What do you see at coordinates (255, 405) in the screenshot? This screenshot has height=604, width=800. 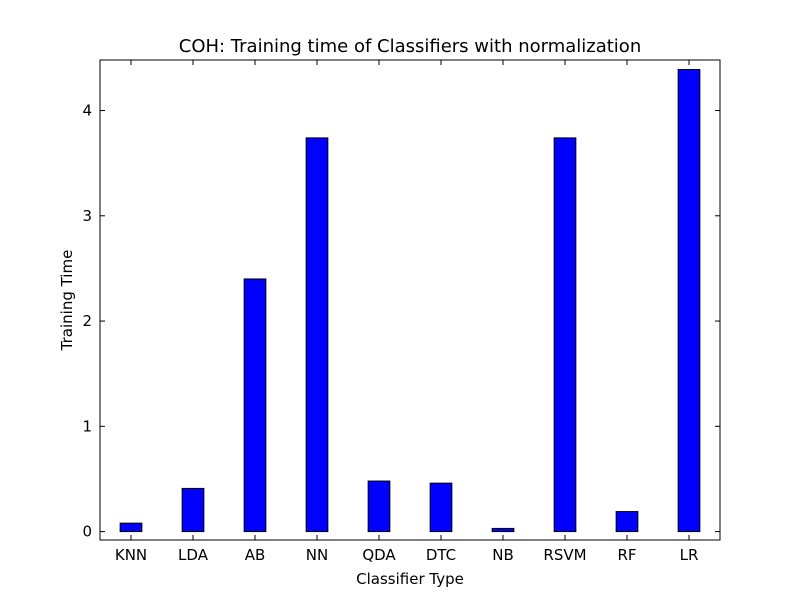 I see `bar-ab` at bounding box center [255, 405].